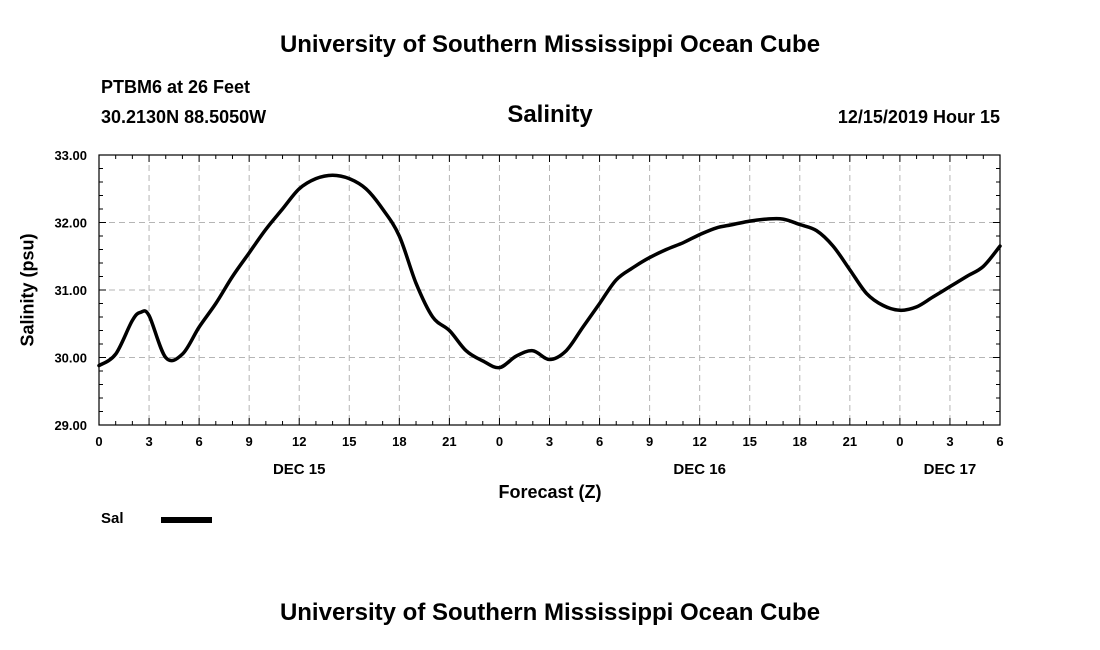  What do you see at coordinates (299, 469) in the screenshot?
I see `day-label: DEC 15` at bounding box center [299, 469].